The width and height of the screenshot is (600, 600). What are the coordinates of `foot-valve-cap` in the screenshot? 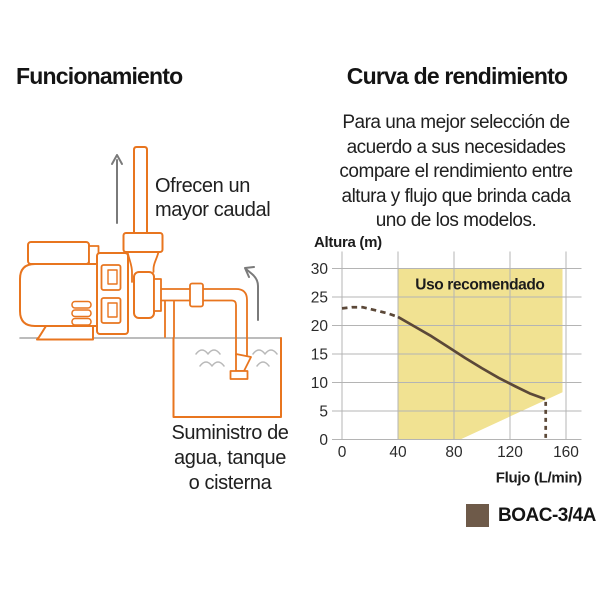 It's located at (239, 375).